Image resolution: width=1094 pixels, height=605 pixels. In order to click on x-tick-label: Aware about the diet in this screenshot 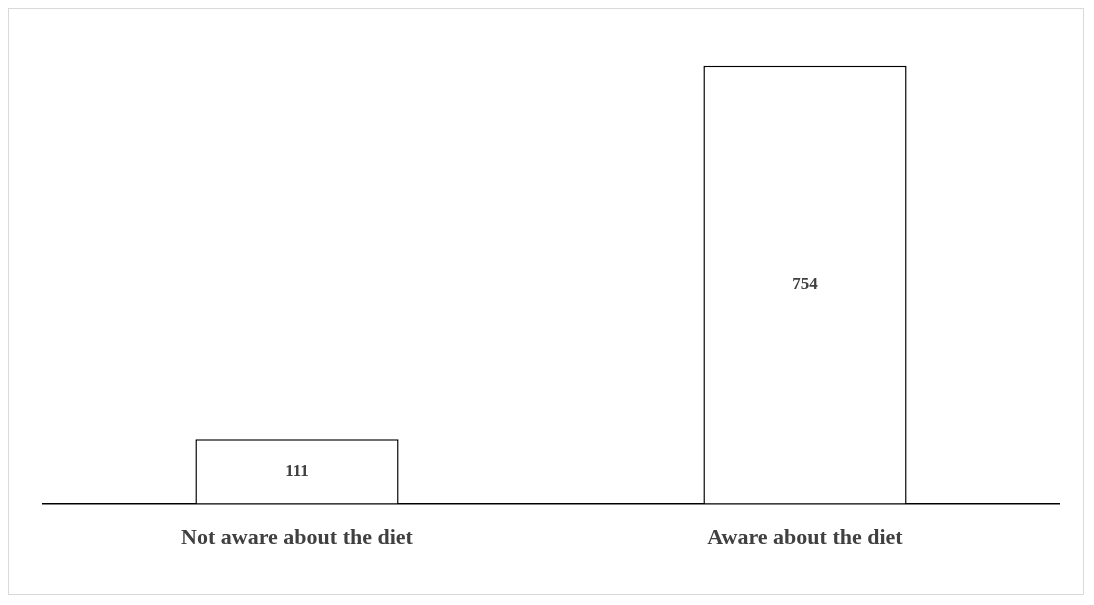, I will do `click(805, 537)`.